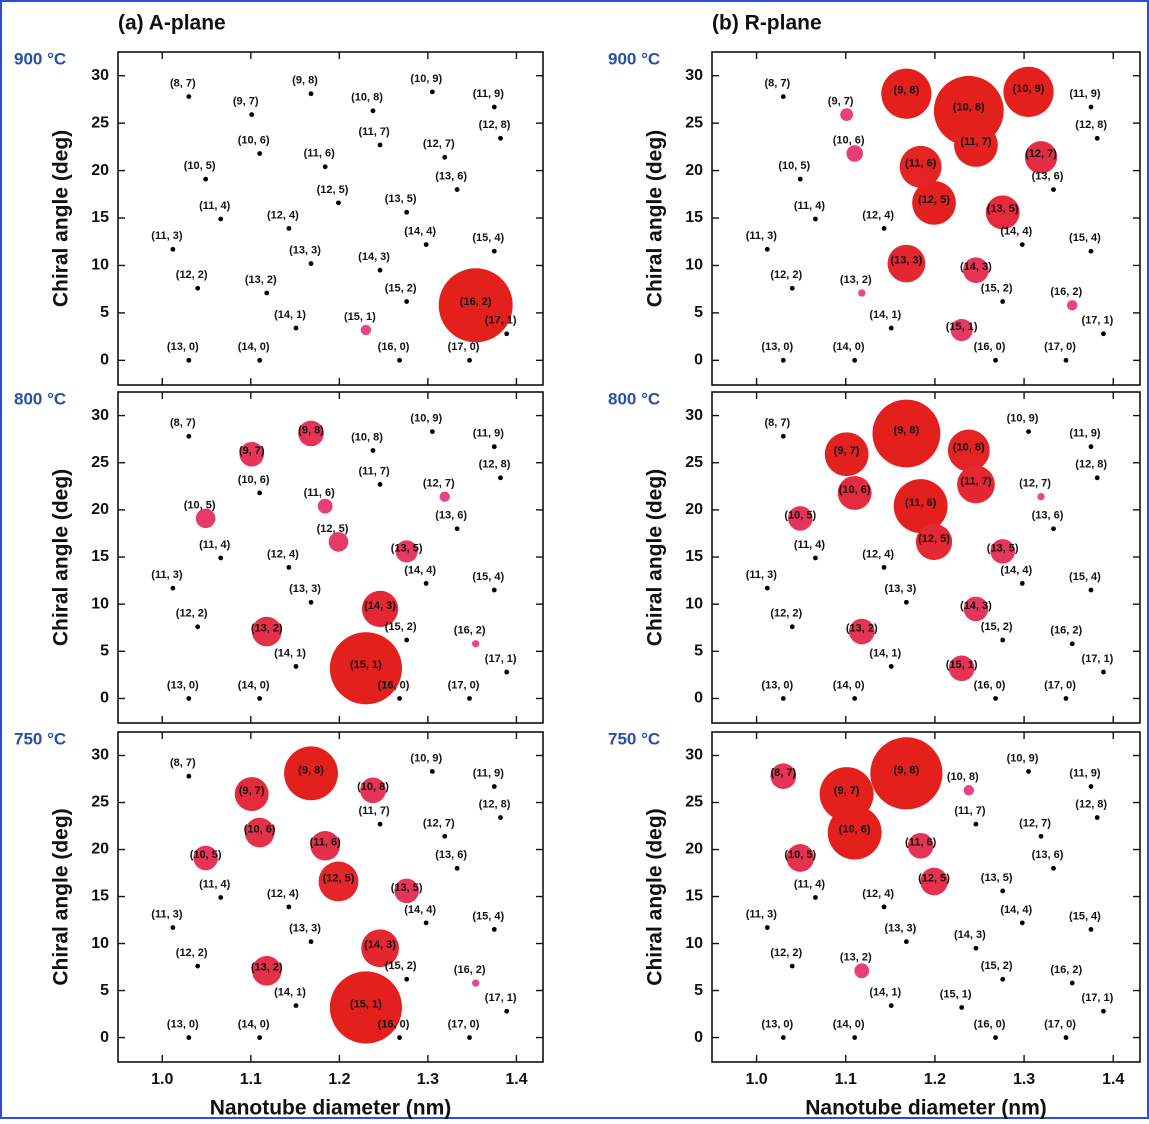 This screenshot has width=1149, height=1124. What do you see at coordinates (846, 1079) in the screenshot?
I see `x-tick-label: 1.1` at bounding box center [846, 1079].